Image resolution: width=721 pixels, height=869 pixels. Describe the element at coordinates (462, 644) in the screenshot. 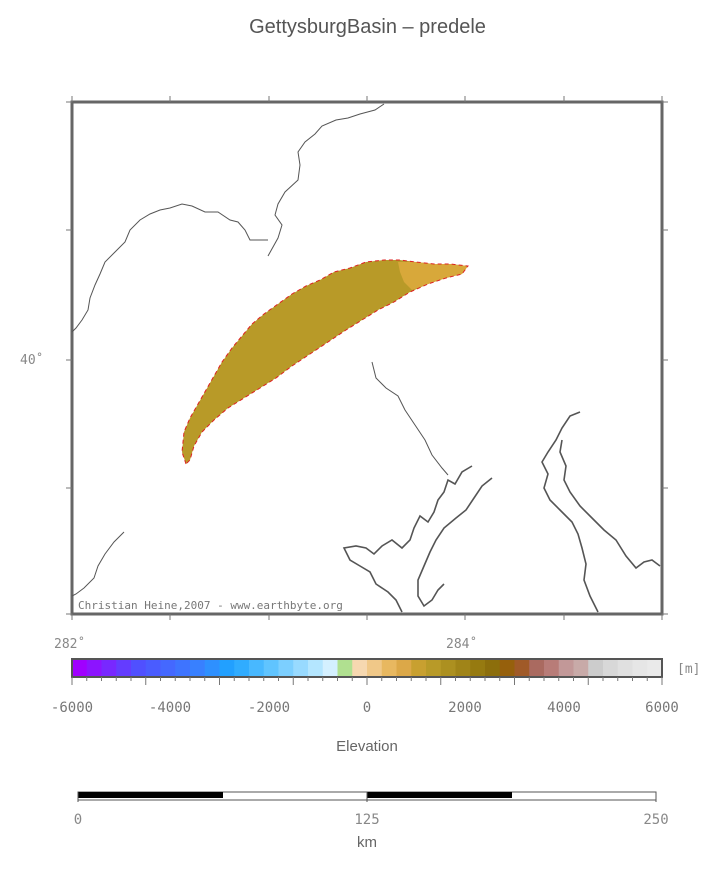

I see `lon-label-284: 284˚` at that location.